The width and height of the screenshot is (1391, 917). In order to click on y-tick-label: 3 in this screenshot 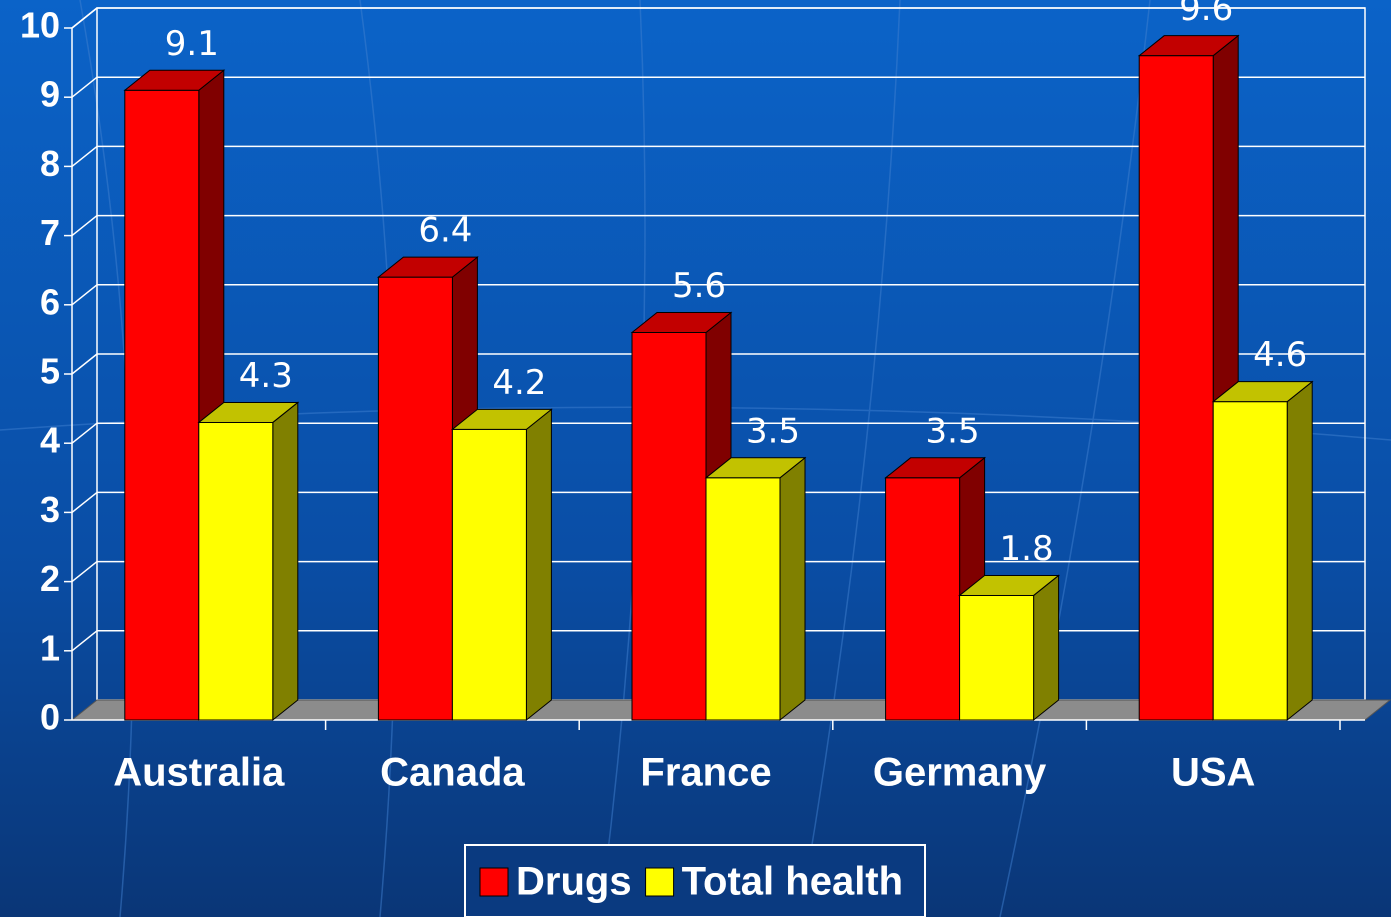, I will do `click(50, 509)`.